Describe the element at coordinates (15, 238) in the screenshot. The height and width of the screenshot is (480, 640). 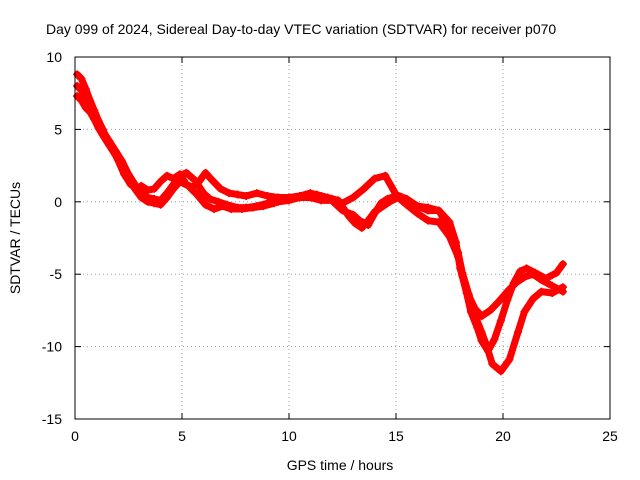
I see `y-axis-label: SDTVAR / TECUs` at that location.